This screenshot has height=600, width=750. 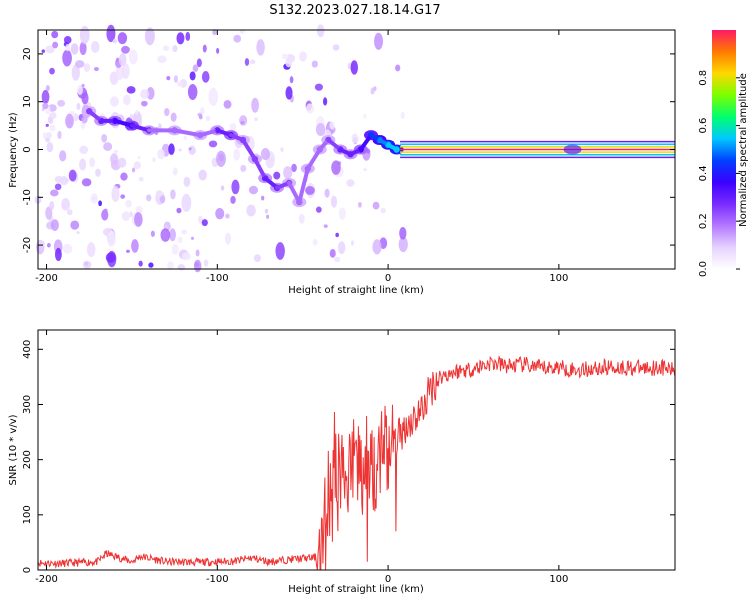 What do you see at coordinates (27, 349) in the screenshot?
I see `snr-y-tick-label: 400` at bounding box center [27, 349].